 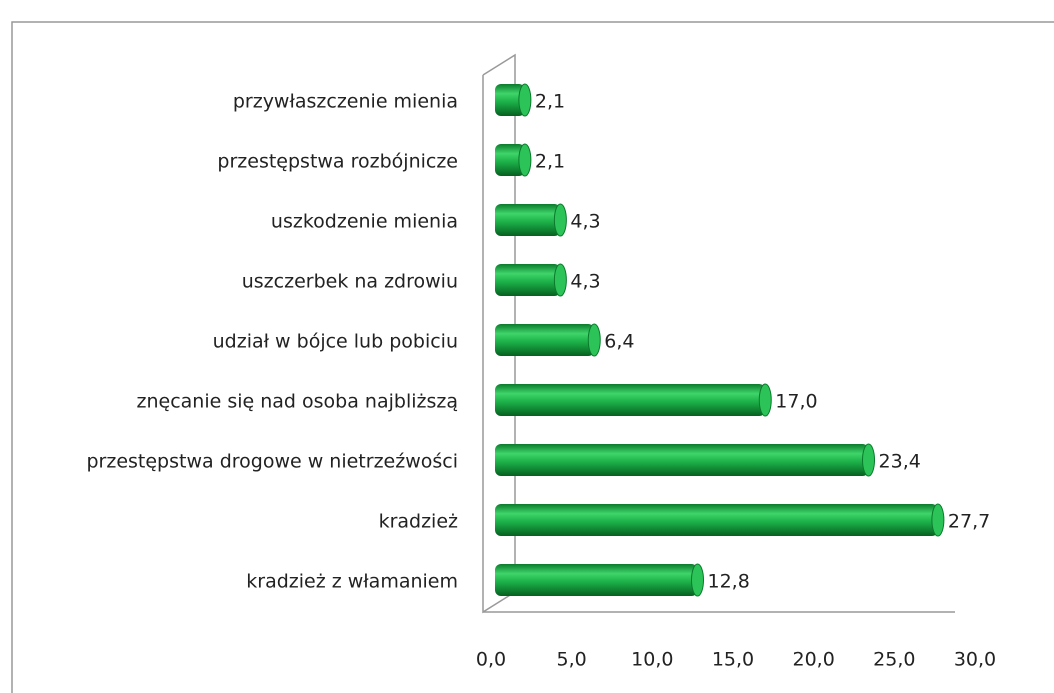 I want to click on x-tick-label: 20,0, so click(x=814, y=660).